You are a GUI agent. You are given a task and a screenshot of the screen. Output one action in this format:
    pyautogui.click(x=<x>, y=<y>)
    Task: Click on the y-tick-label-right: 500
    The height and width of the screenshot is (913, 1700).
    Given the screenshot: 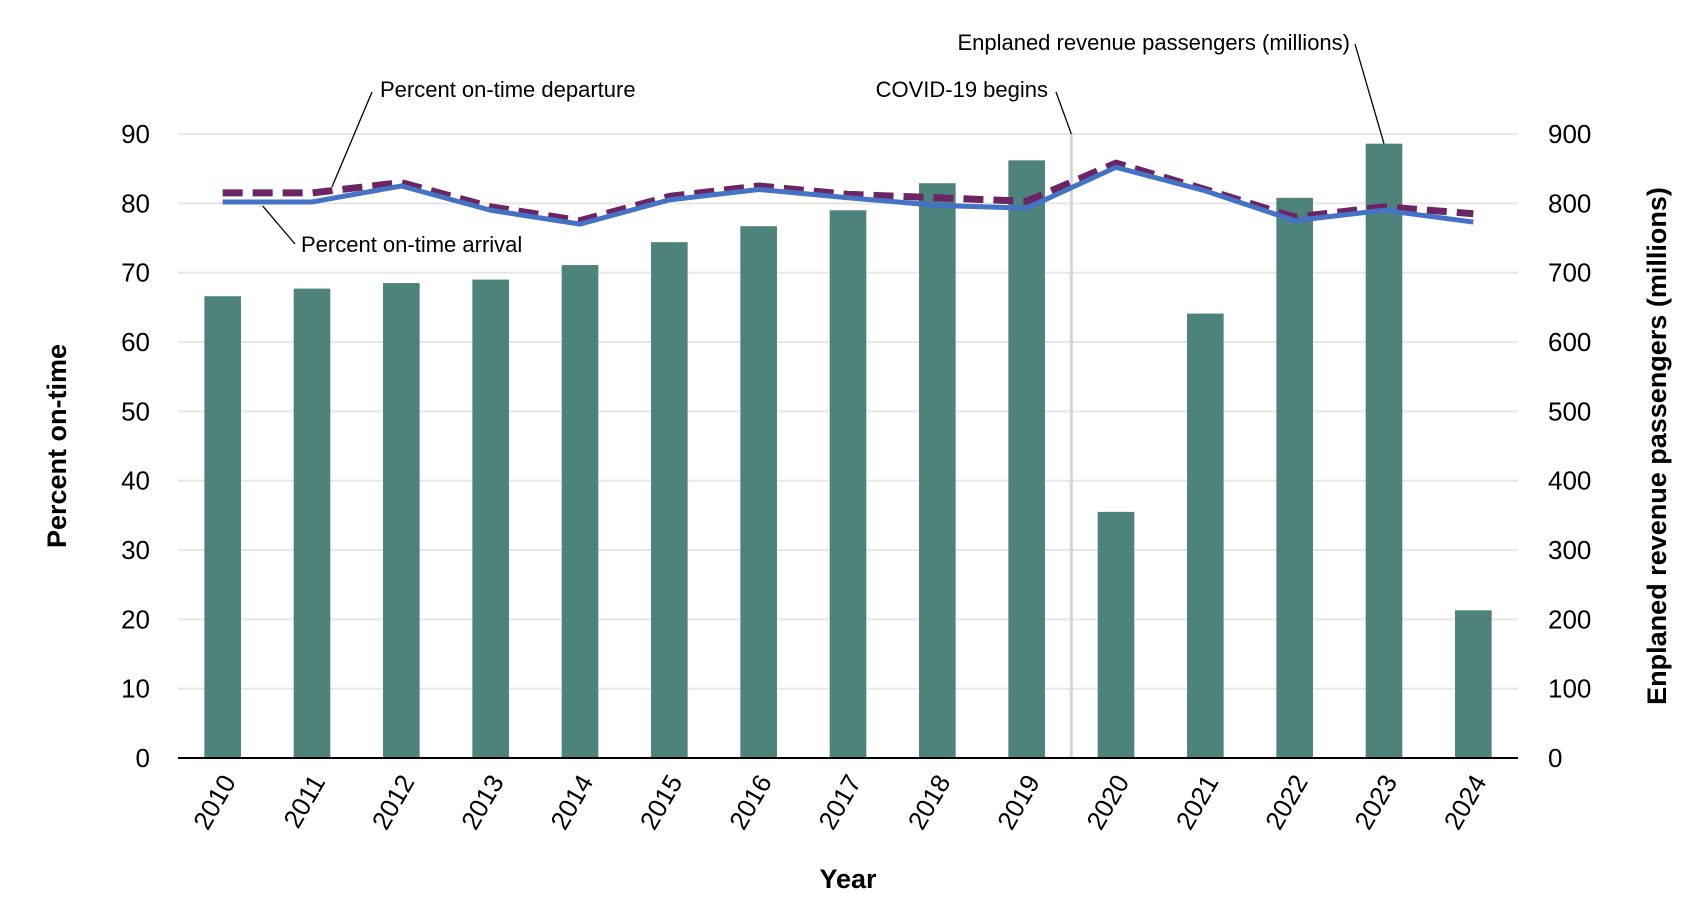 What is the action you would take?
    pyautogui.click(x=1569, y=411)
    